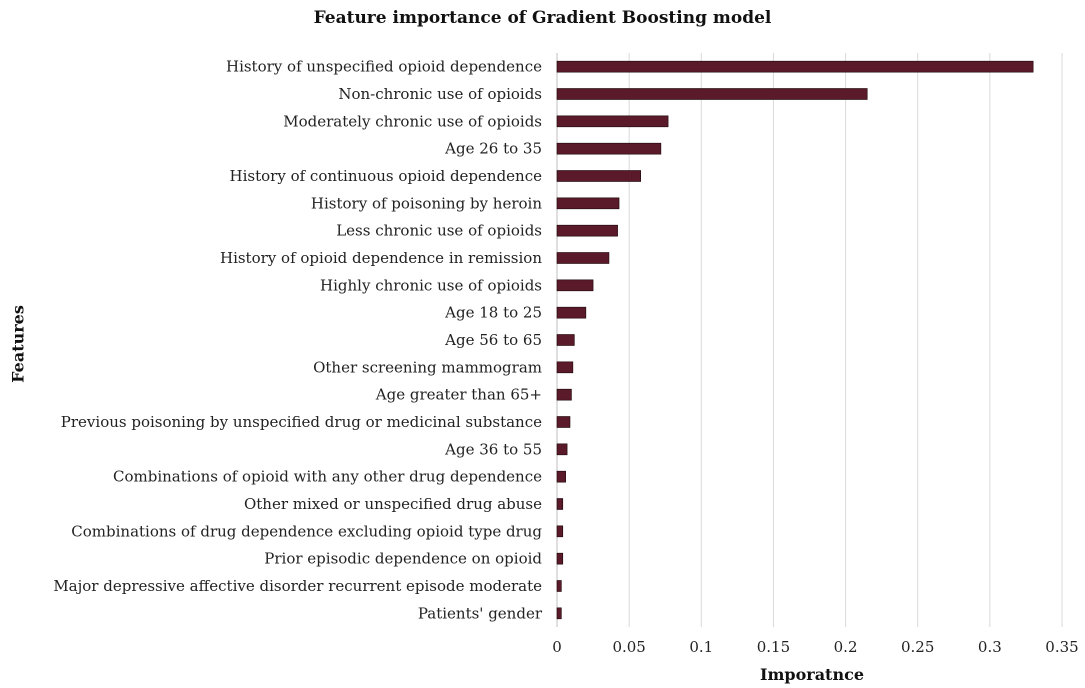 Image resolution: width=1085 pixels, height=688 pixels. Describe the element at coordinates (393, 504) in the screenshot. I see `category-label: Other mixed or unspecified drug abuse` at that location.